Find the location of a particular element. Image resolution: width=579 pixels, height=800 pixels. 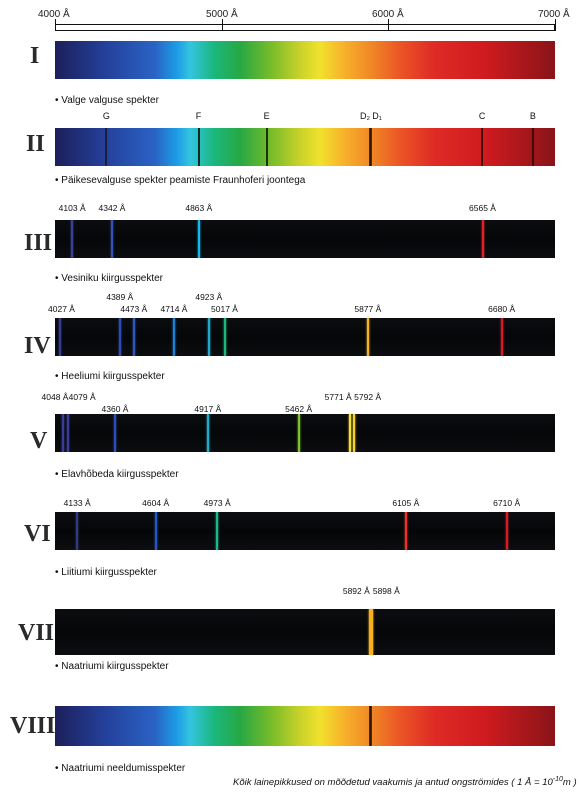

panel-labels: G F E D₂ D₁ C B is located at coordinates (289, 118).